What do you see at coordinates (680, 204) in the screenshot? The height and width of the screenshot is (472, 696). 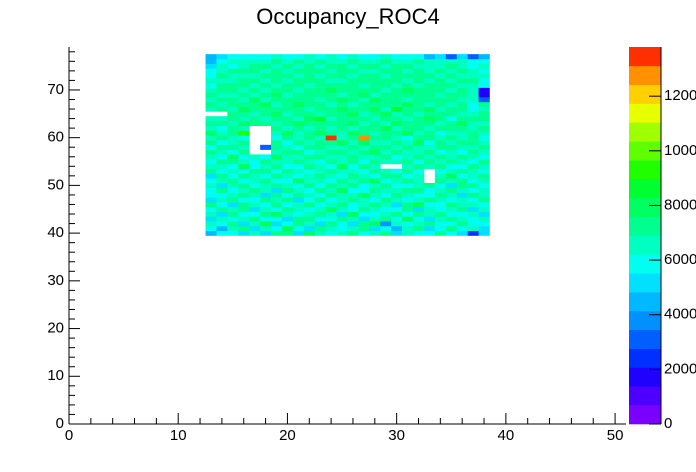 I see `z-tick-label: 8000` at bounding box center [680, 204].